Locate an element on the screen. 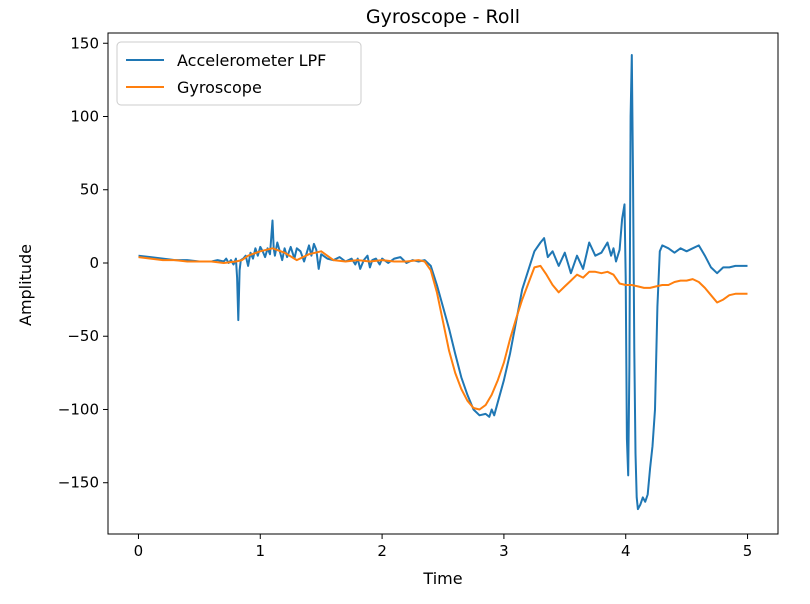 The width and height of the screenshot is (810, 604). x-tick-label: 3 is located at coordinates (504, 551).